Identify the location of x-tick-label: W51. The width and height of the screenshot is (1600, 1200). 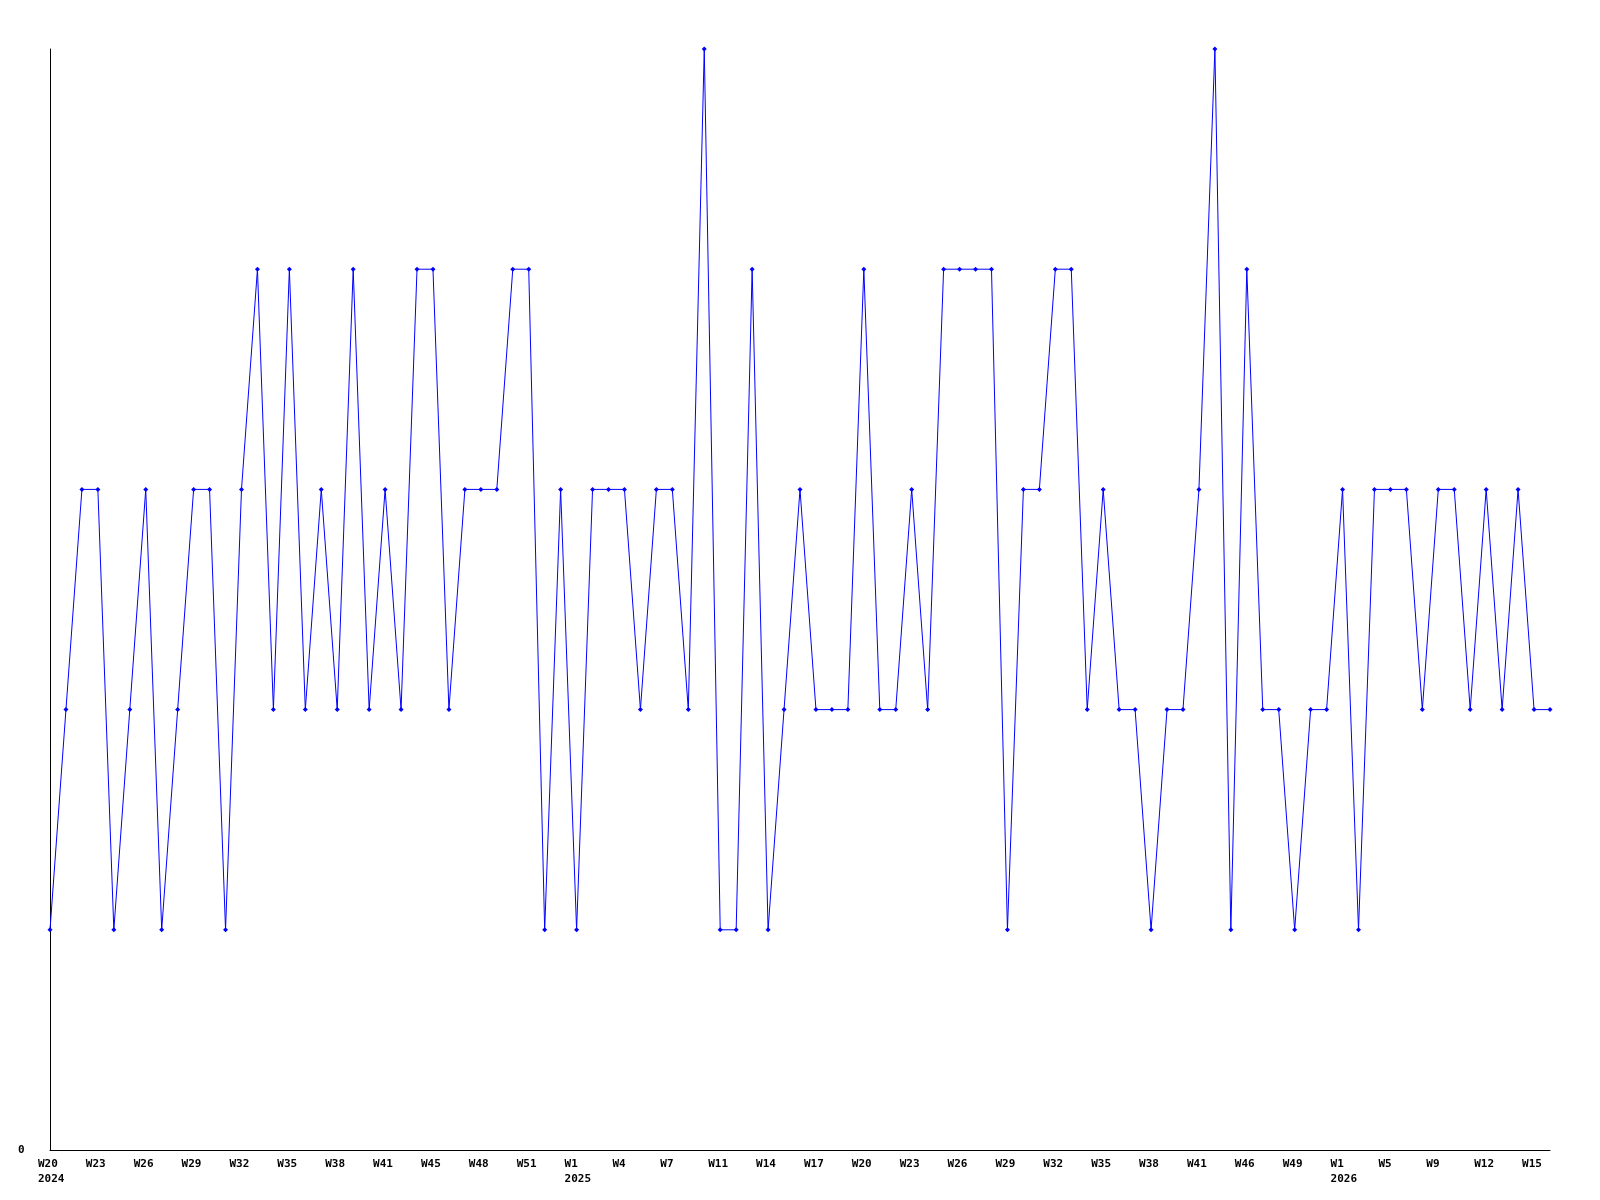
(526, 1163).